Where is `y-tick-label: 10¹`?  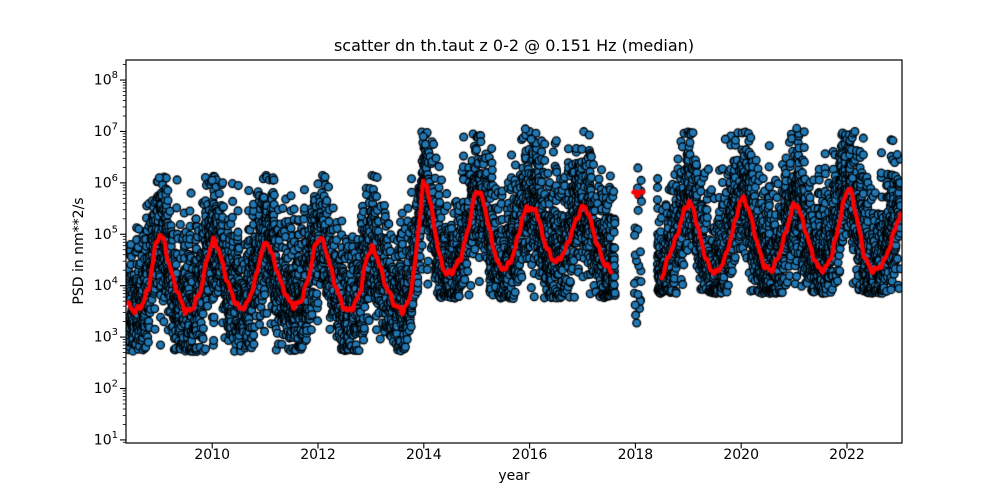
y-tick-label: 10¹ is located at coordinates (106, 439).